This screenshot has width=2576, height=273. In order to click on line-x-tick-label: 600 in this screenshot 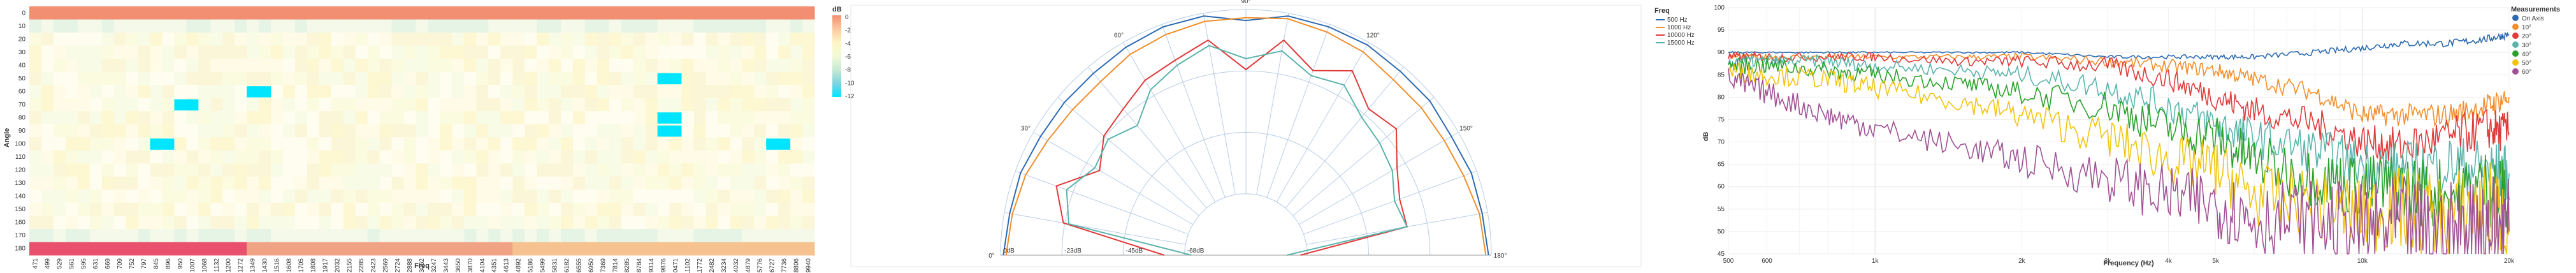, I will do `click(1767, 261)`.